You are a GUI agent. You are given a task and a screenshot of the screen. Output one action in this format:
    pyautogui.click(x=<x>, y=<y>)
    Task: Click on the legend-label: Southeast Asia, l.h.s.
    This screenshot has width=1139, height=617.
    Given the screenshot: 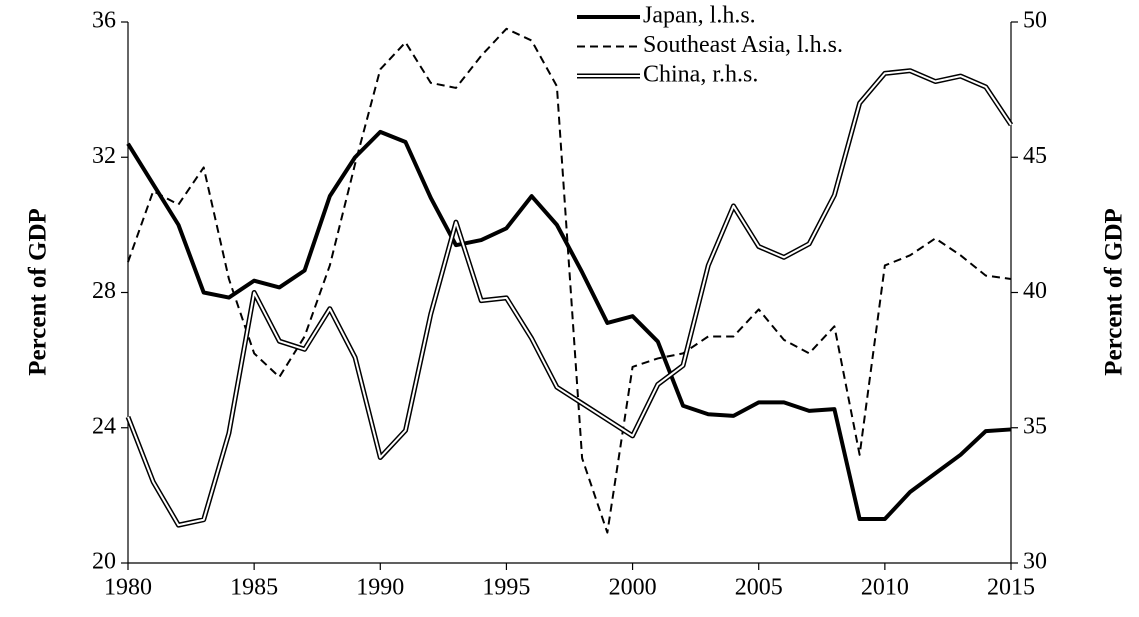 What is the action you would take?
    pyautogui.click(x=743, y=45)
    